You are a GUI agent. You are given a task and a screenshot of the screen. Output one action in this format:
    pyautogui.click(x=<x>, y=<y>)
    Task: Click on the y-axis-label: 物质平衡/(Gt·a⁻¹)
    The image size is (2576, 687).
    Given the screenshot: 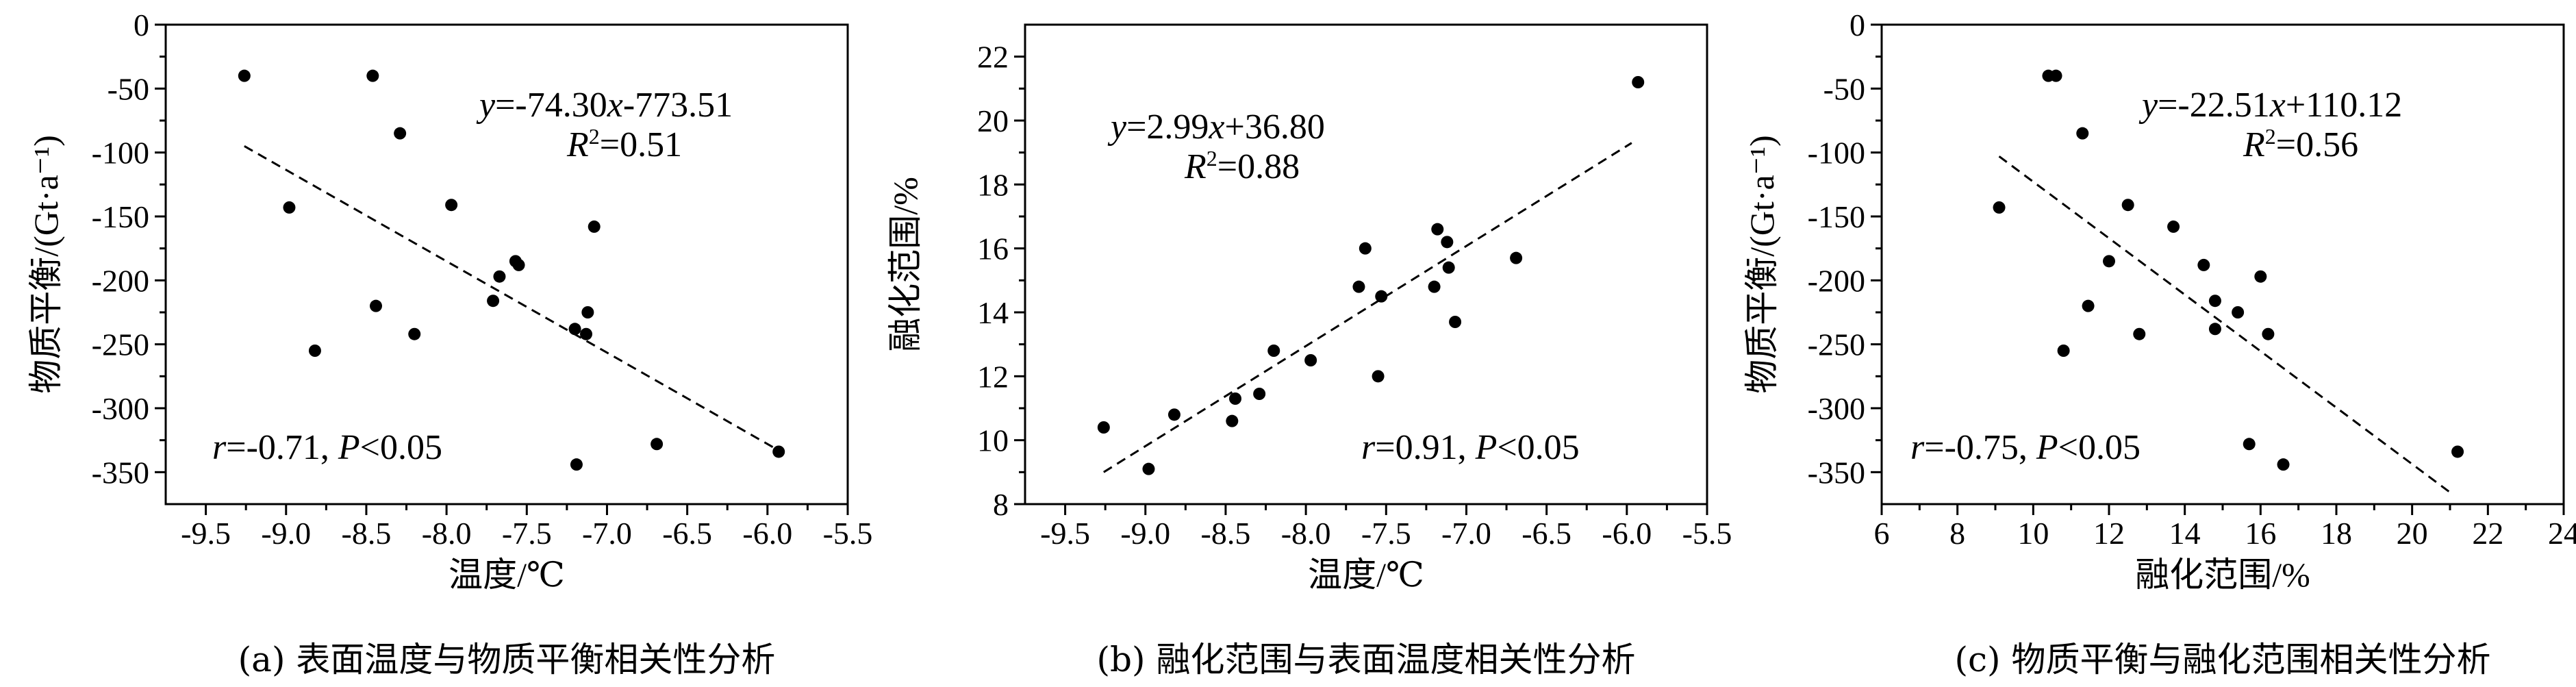 What is the action you would take?
    pyautogui.click(x=46, y=264)
    